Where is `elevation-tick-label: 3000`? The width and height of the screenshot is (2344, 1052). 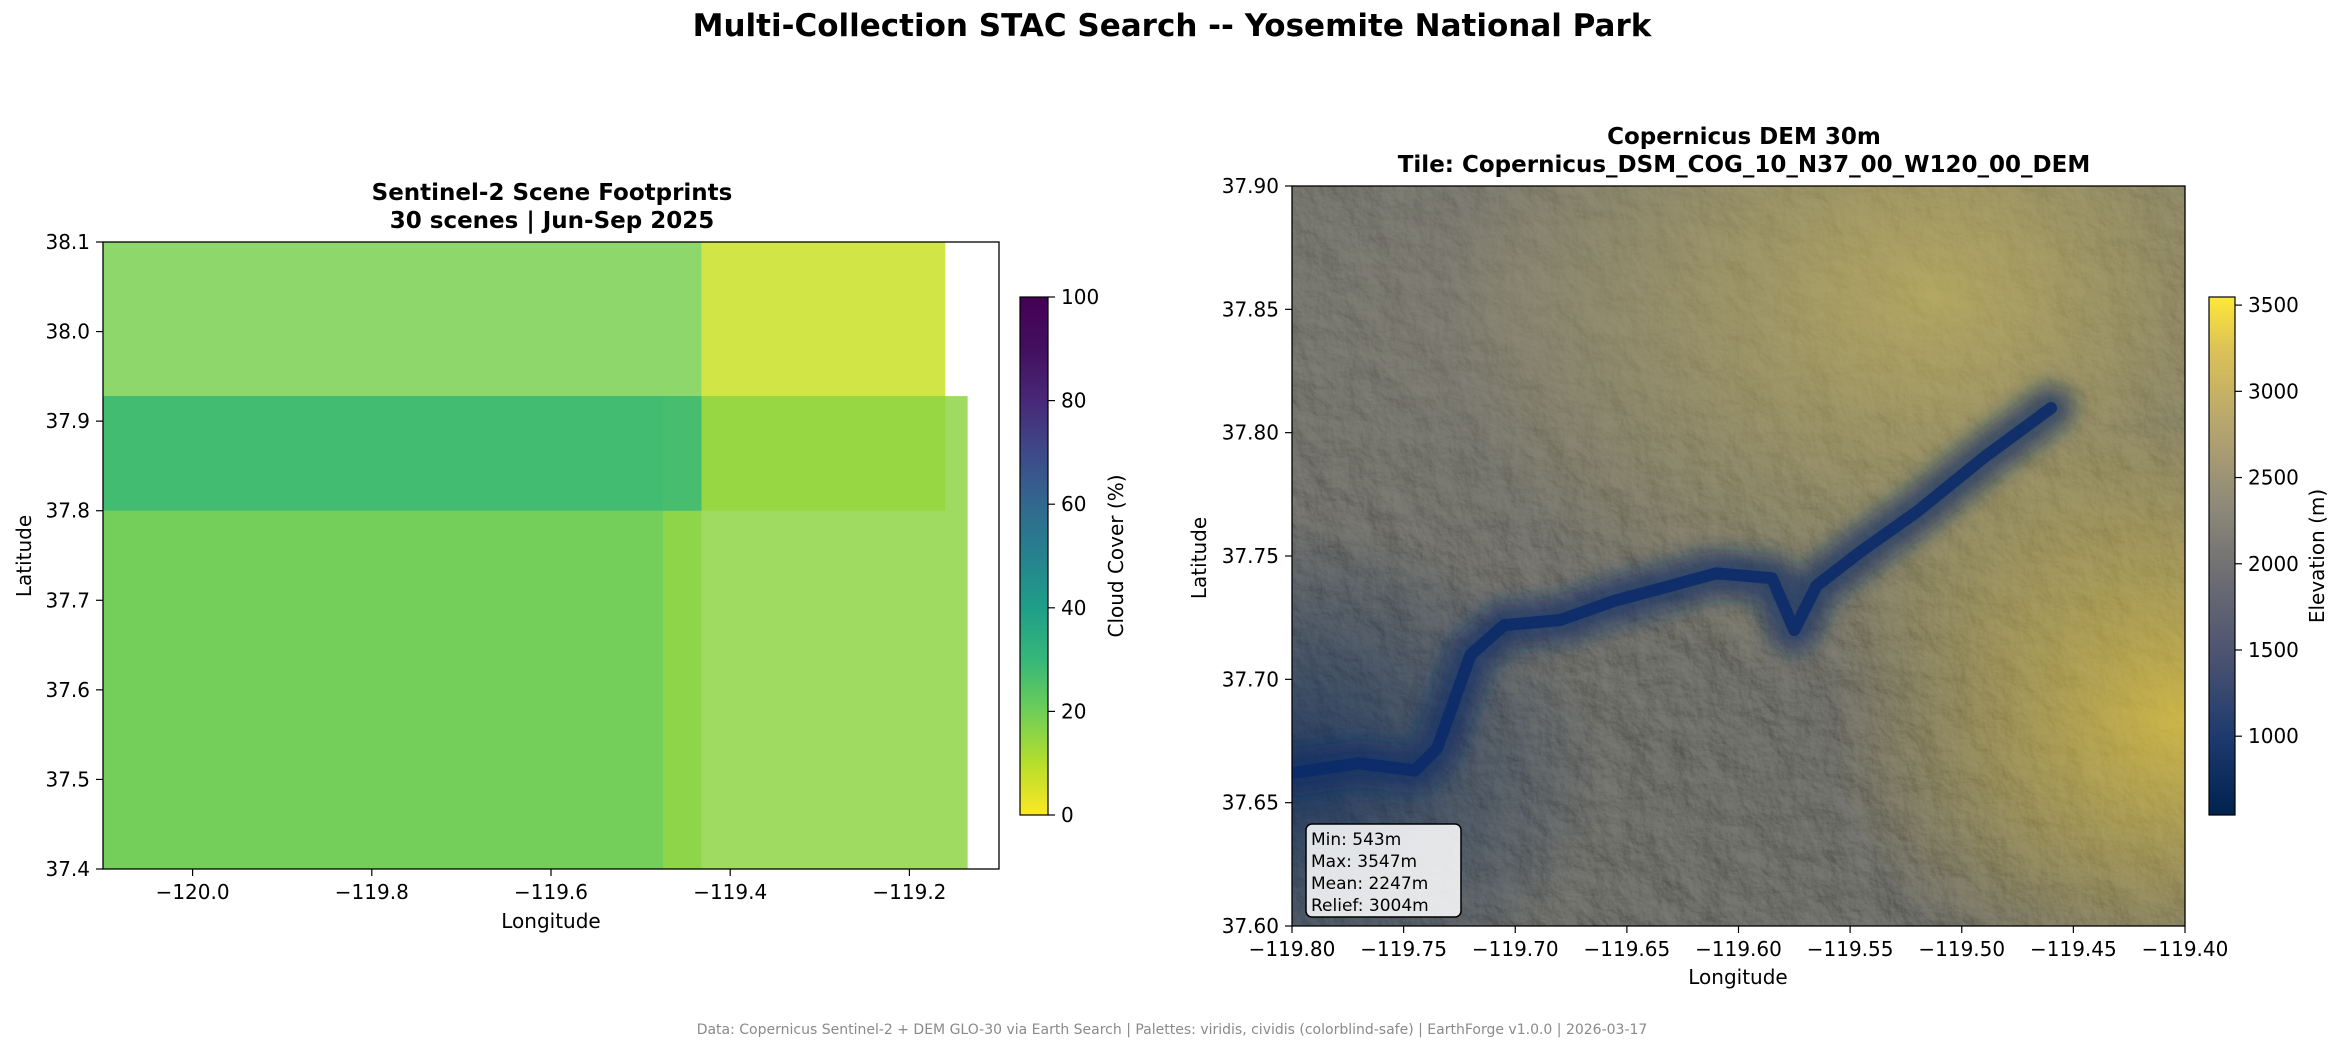
elevation-tick-label: 3000 is located at coordinates (2273, 391).